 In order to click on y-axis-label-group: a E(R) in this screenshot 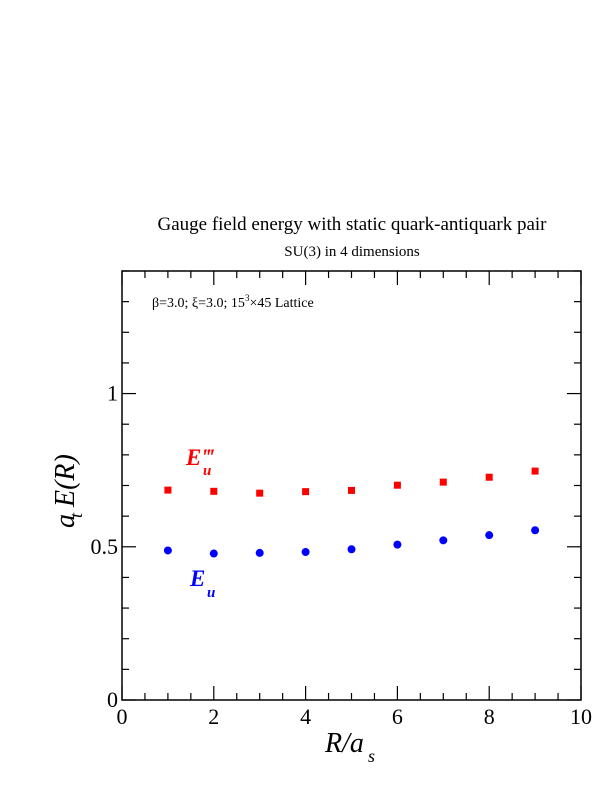, I will do `click(65, 491)`.